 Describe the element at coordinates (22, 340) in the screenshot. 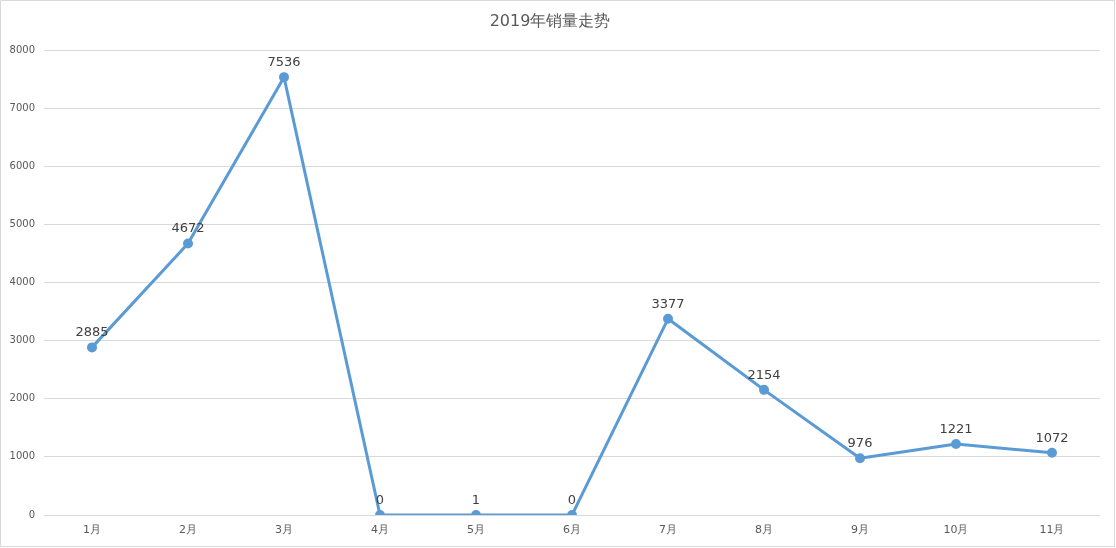

I see `y-tick-label: 3000` at that location.